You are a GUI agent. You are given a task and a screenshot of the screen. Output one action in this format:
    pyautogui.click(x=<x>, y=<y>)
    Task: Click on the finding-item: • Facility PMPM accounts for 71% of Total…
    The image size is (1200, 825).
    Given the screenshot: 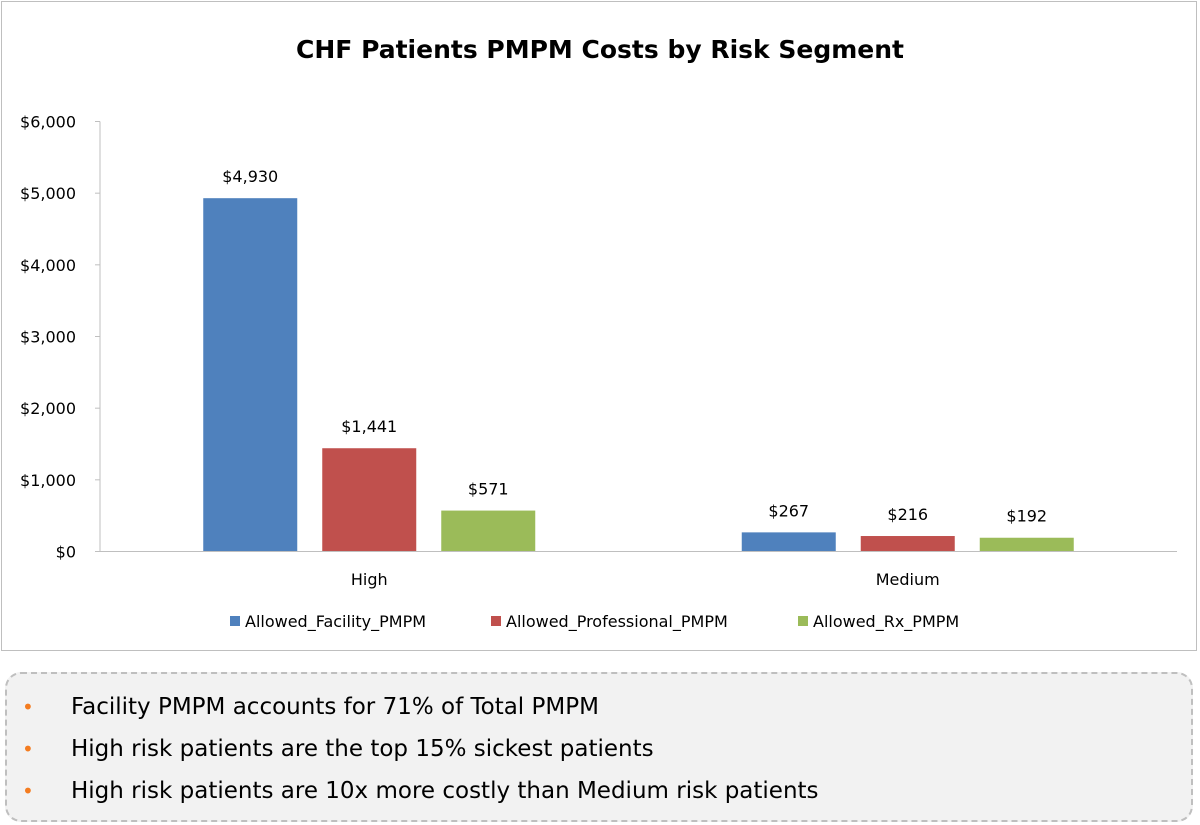 What is the action you would take?
    pyautogui.click(x=599, y=707)
    